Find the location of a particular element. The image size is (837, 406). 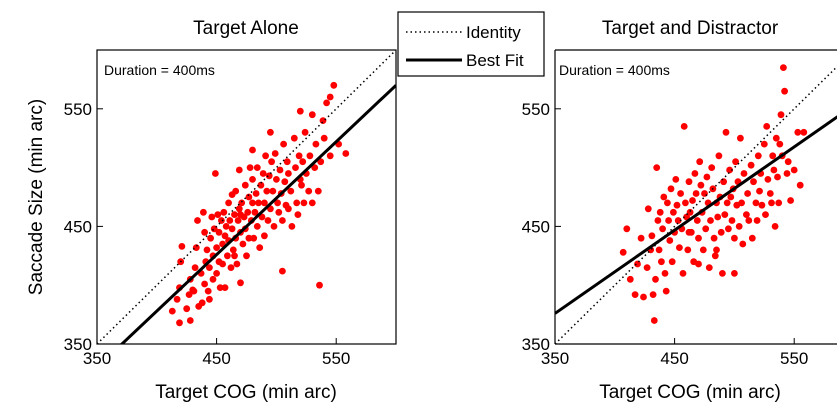

x-tick-label-left-0: 350 is located at coordinates (97, 358).